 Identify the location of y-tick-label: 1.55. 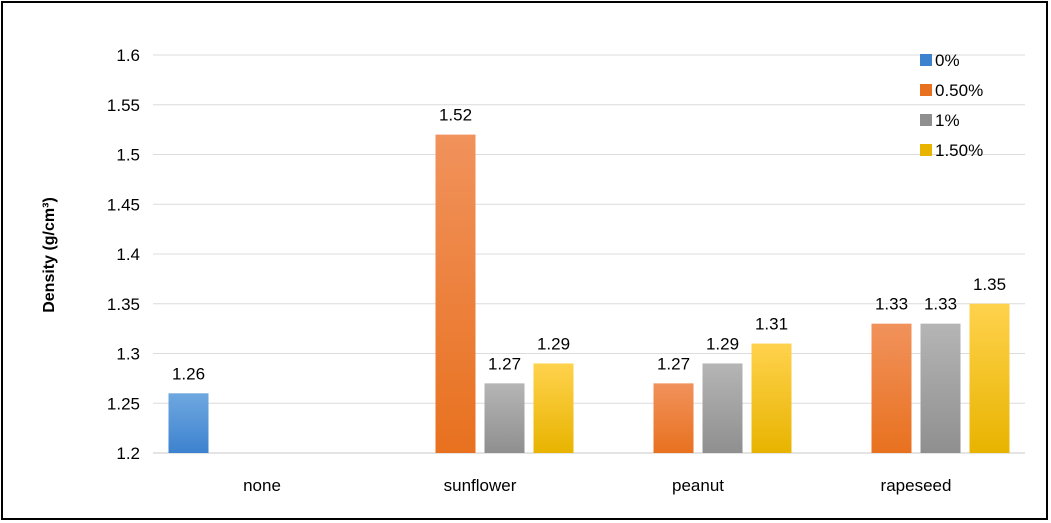
(123, 105).